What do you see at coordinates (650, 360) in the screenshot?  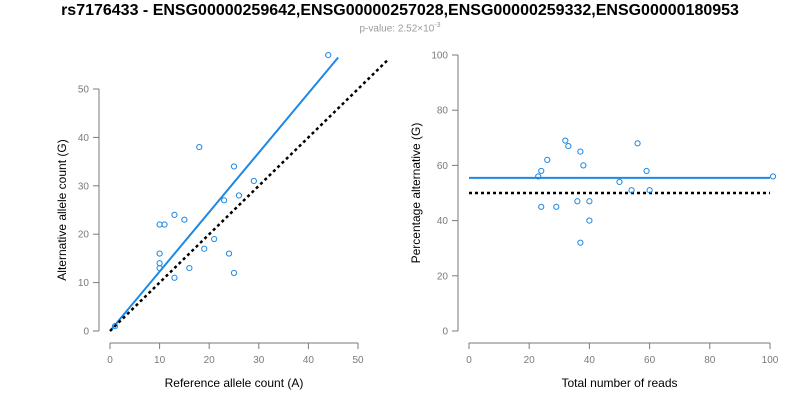 I see `panel2-x-tick-label: 60` at bounding box center [650, 360].